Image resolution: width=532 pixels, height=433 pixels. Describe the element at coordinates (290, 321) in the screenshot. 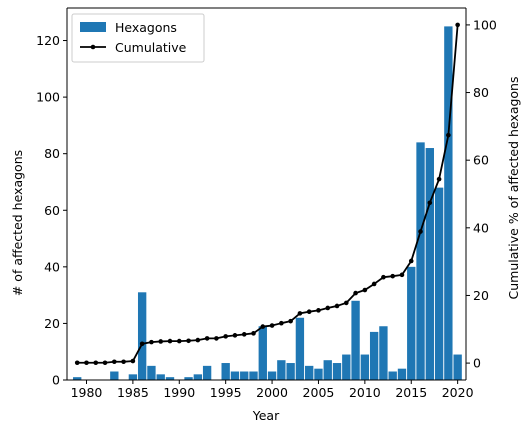

I see `cumulative-point-2002` at that location.